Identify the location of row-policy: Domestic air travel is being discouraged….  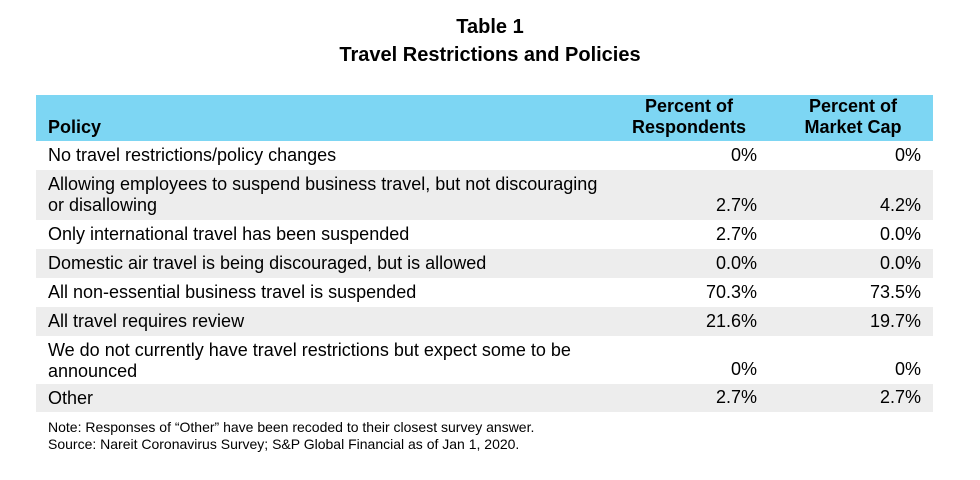
(267, 263).